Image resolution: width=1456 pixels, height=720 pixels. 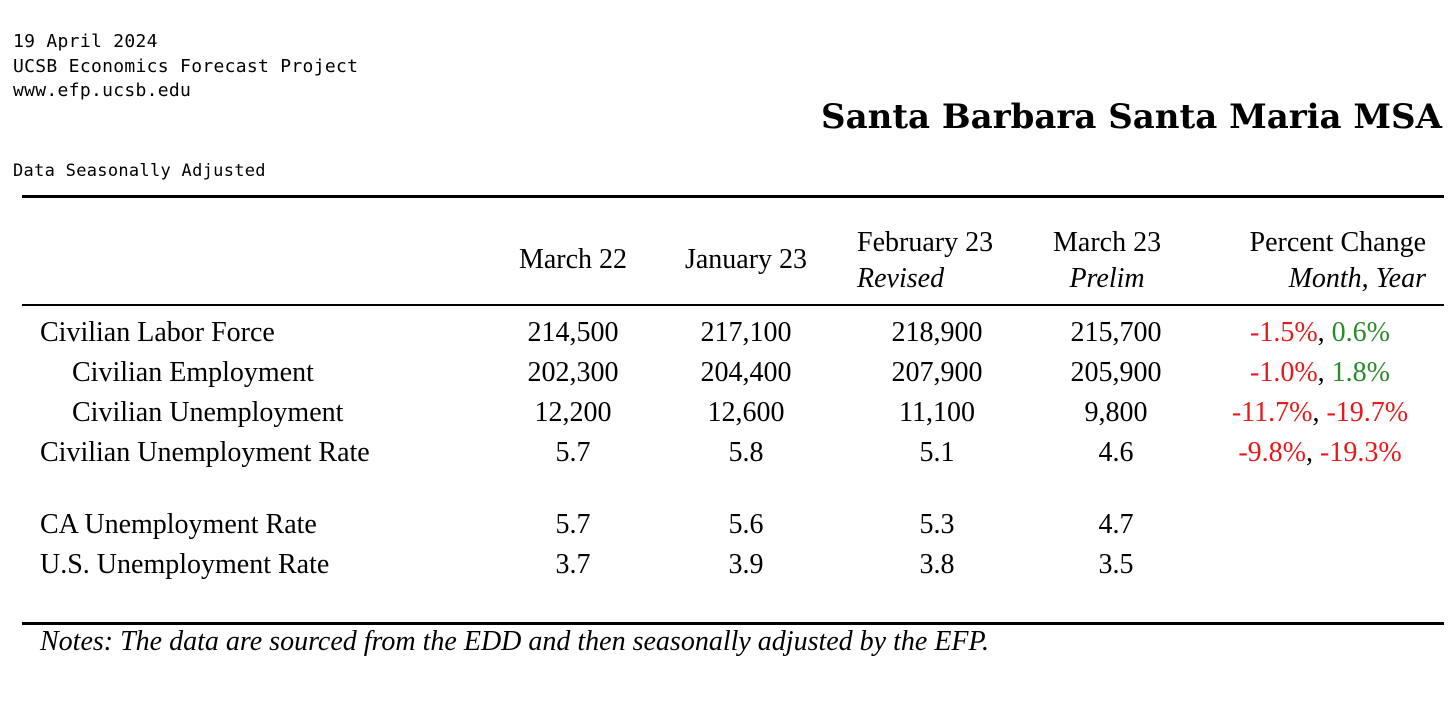 What do you see at coordinates (925, 261) in the screenshot?
I see `column-header-february-23: February 23 Revised` at bounding box center [925, 261].